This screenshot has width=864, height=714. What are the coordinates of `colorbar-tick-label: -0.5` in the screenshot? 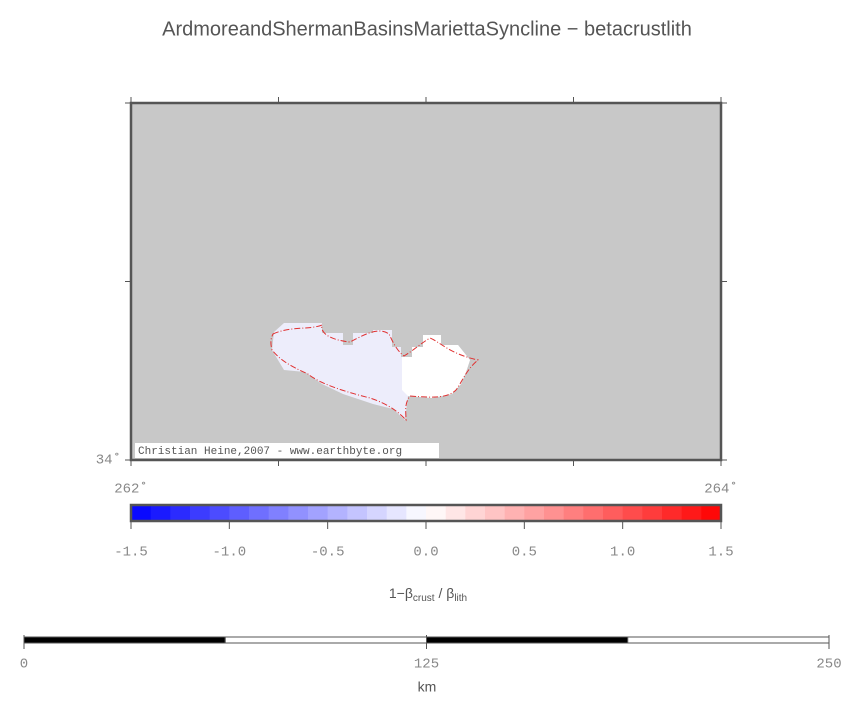 It's located at (328, 553).